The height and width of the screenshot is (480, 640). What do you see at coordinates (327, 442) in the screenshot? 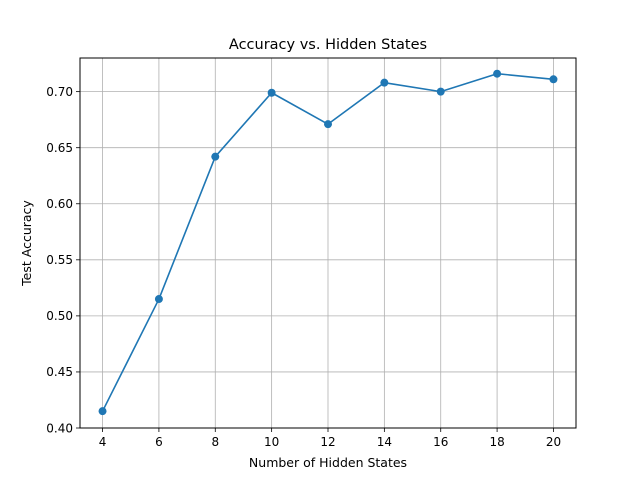
I see `x-tick-label: 12` at bounding box center [327, 442].